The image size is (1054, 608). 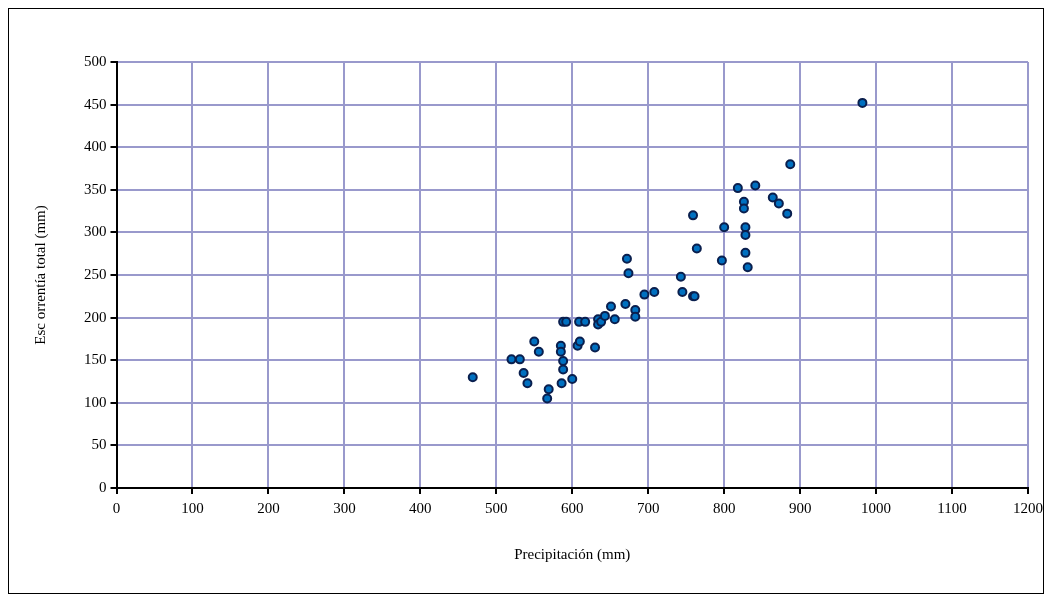 What do you see at coordinates (420, 507) in the screenshot?
I see `x-tick-label: 400` at bounding box center [420, 507].